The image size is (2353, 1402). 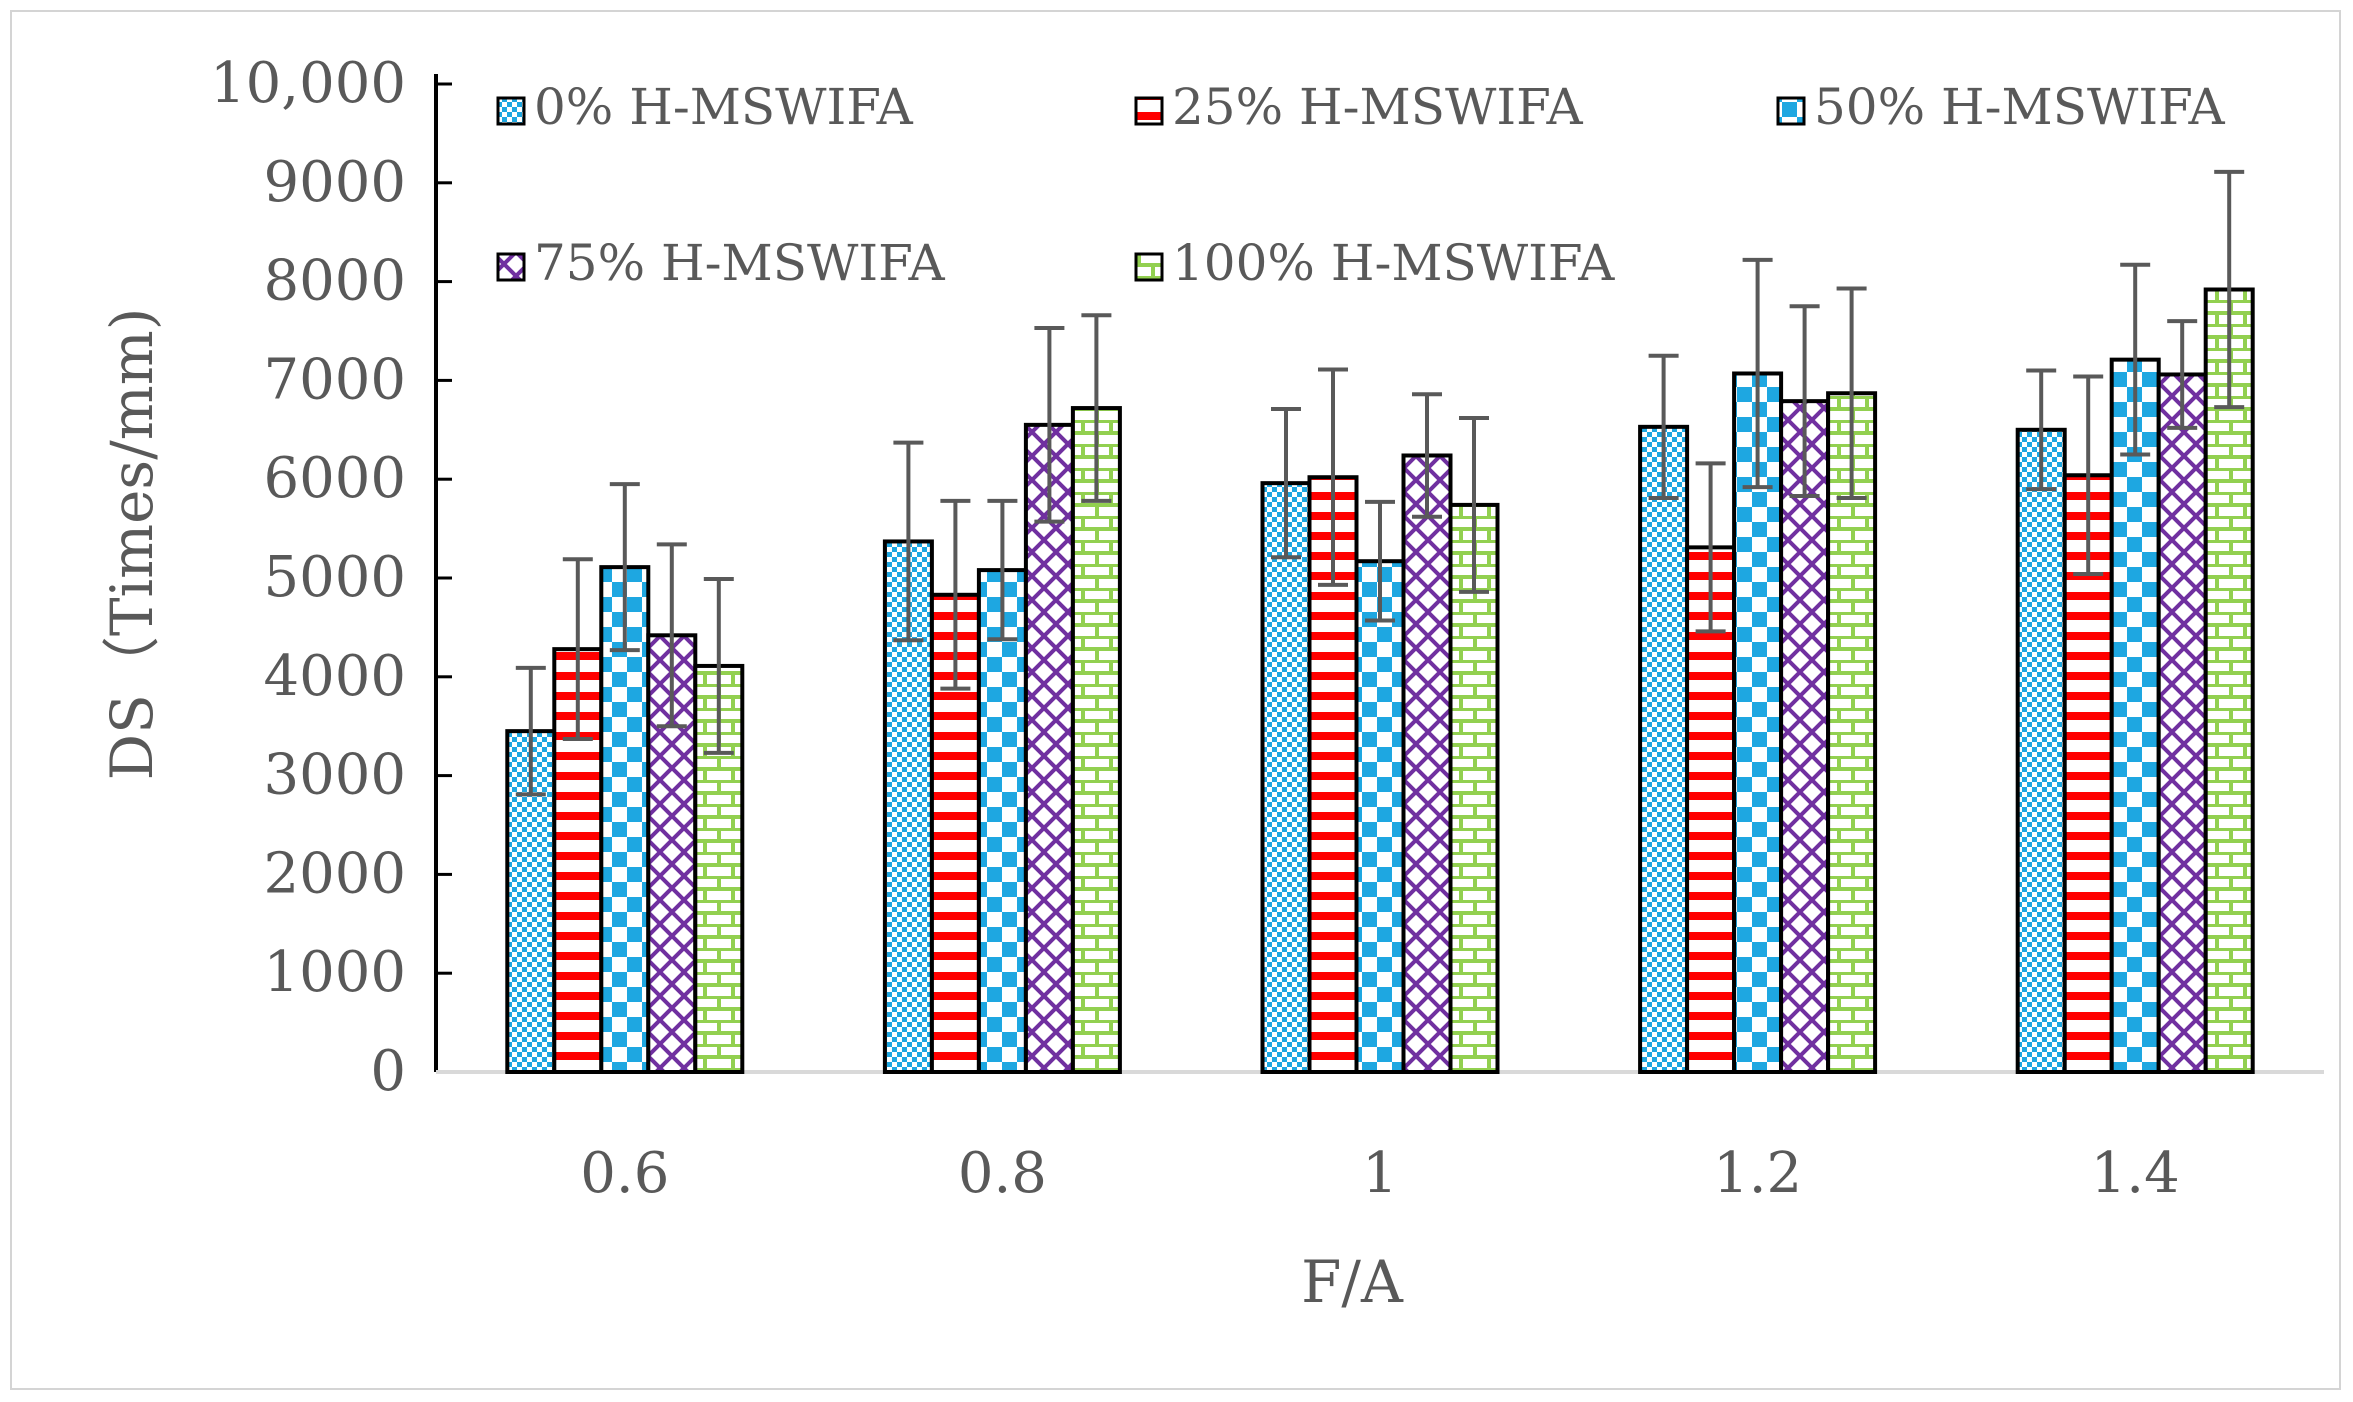 What do you see at coordinates (334, 577) in the screenshot?
I see `y-tick-label: 5000` at bounding box center [334, 577].